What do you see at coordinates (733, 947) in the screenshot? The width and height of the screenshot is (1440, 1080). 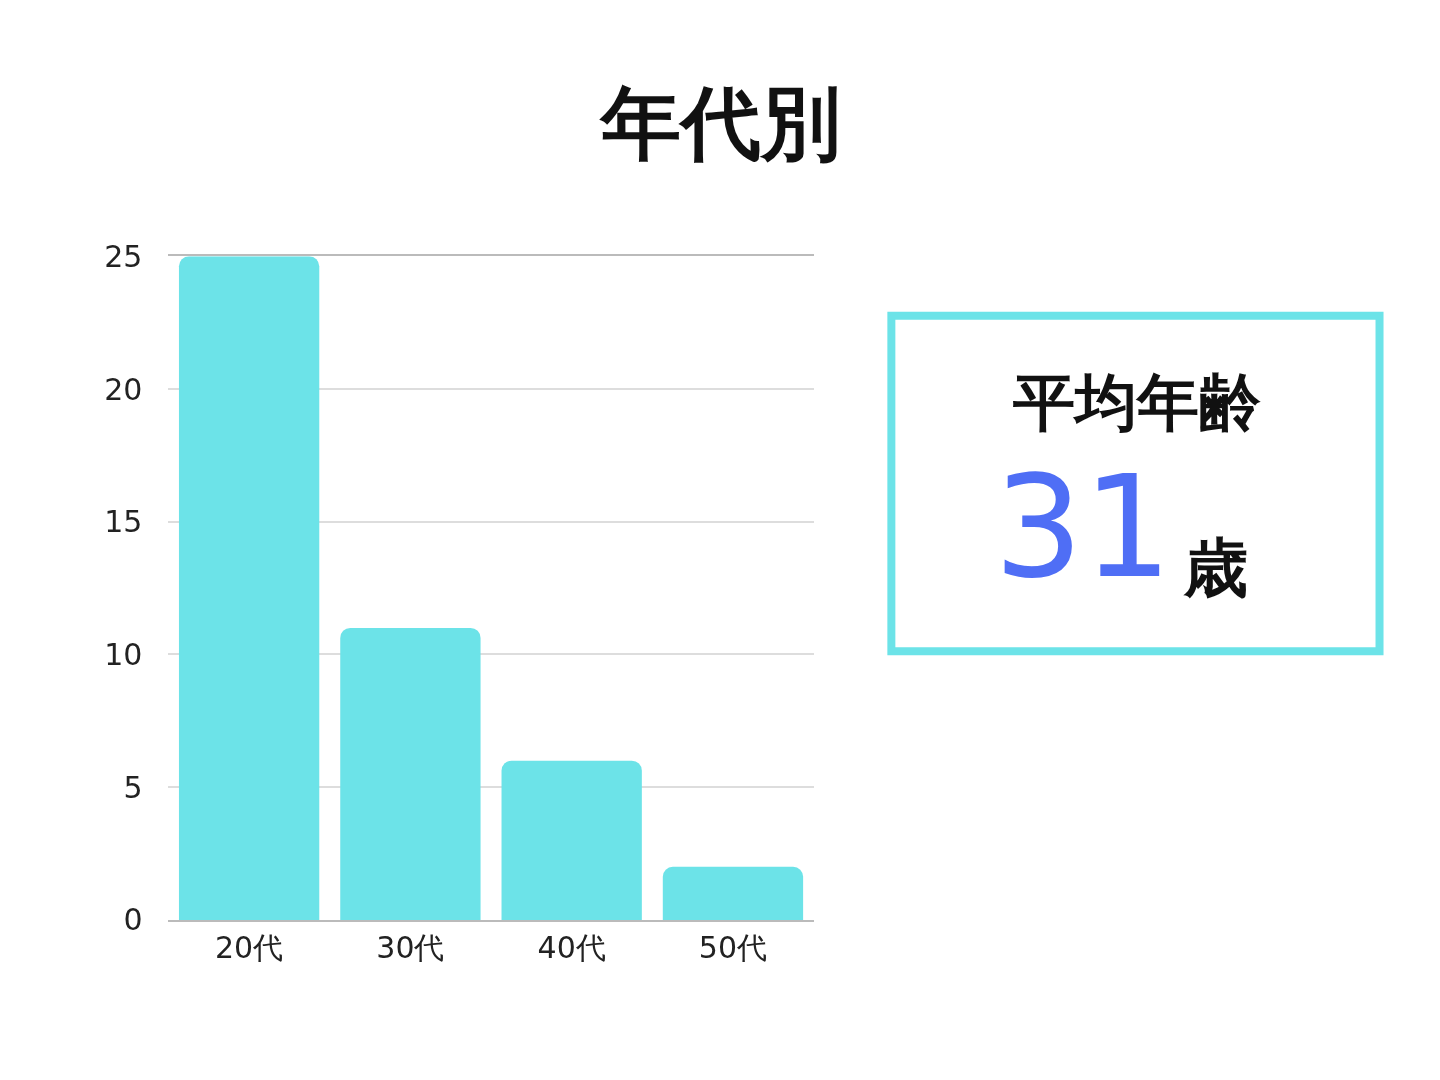 I see `x-tick-label: 50代` at bounding box center [733, 947].